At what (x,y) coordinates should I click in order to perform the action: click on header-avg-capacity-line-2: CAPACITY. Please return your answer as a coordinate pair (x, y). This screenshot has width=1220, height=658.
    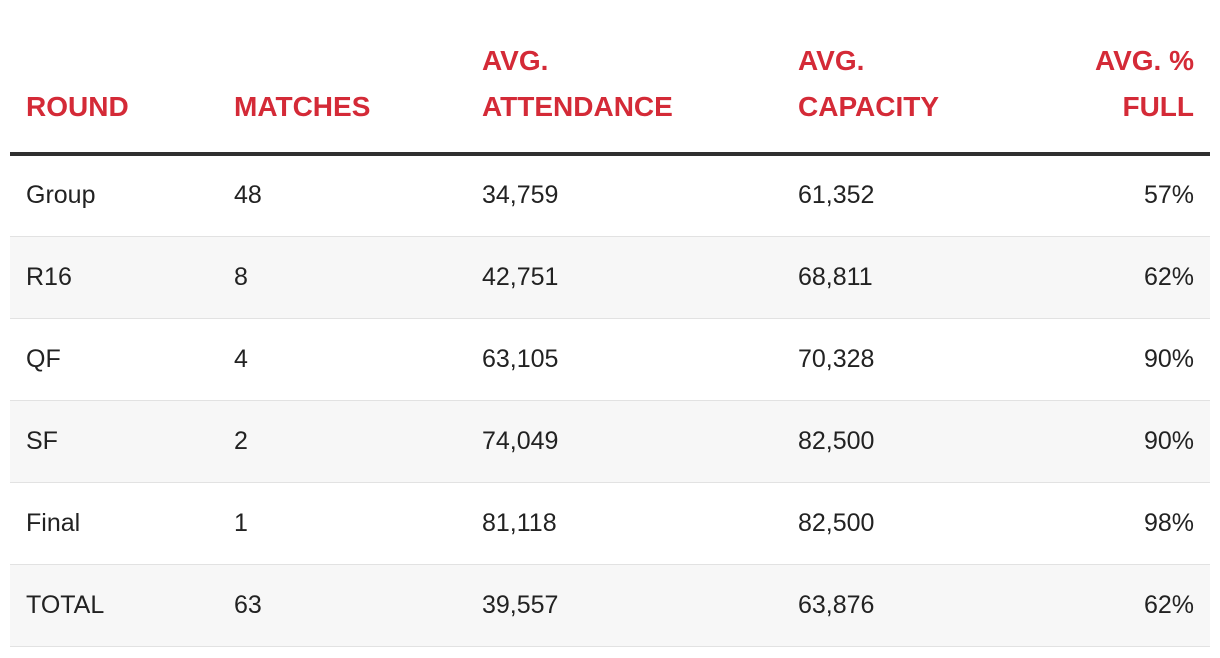
    Looking at the image, I should click on (869, 106).